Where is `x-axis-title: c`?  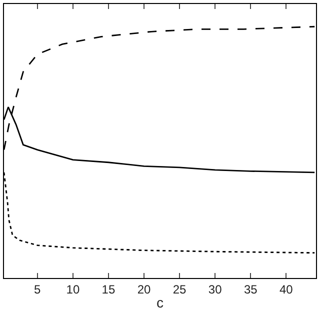
x-axis-title: c is located at coordinates (160, 302).